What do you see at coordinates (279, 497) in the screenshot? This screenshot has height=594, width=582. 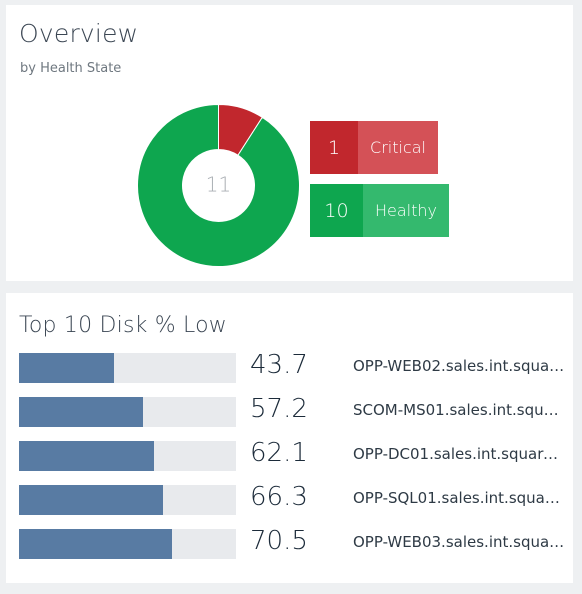 I see `bar-value: 66.3` at bounding box center [279, 497].